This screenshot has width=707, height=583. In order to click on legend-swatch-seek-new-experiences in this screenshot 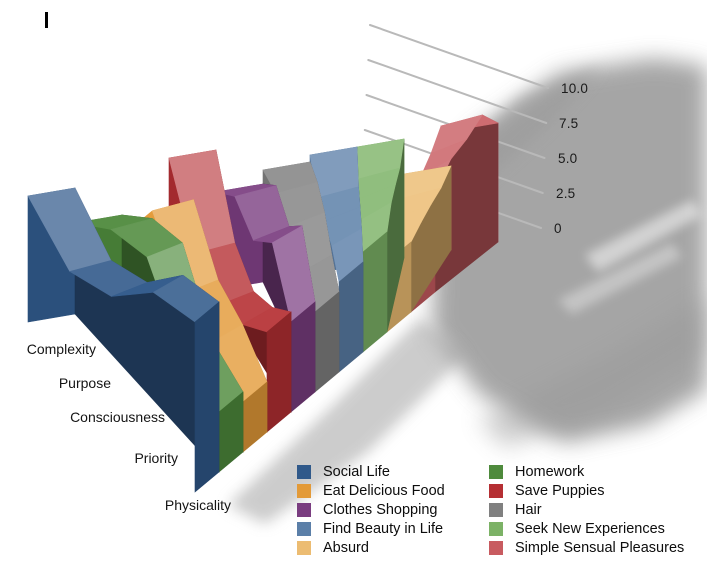, I will do `click(496, 529)`.